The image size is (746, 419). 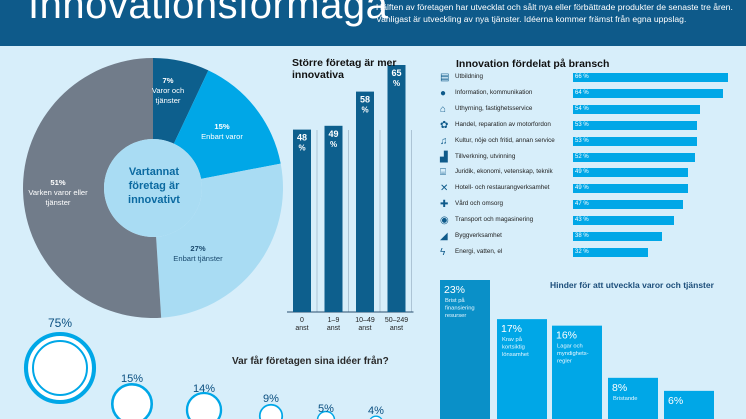 What do you see at coordinates (582, 236) in the screenshot?
I see `industry-bar-value: 38 %` at bounding box center [582, 236].